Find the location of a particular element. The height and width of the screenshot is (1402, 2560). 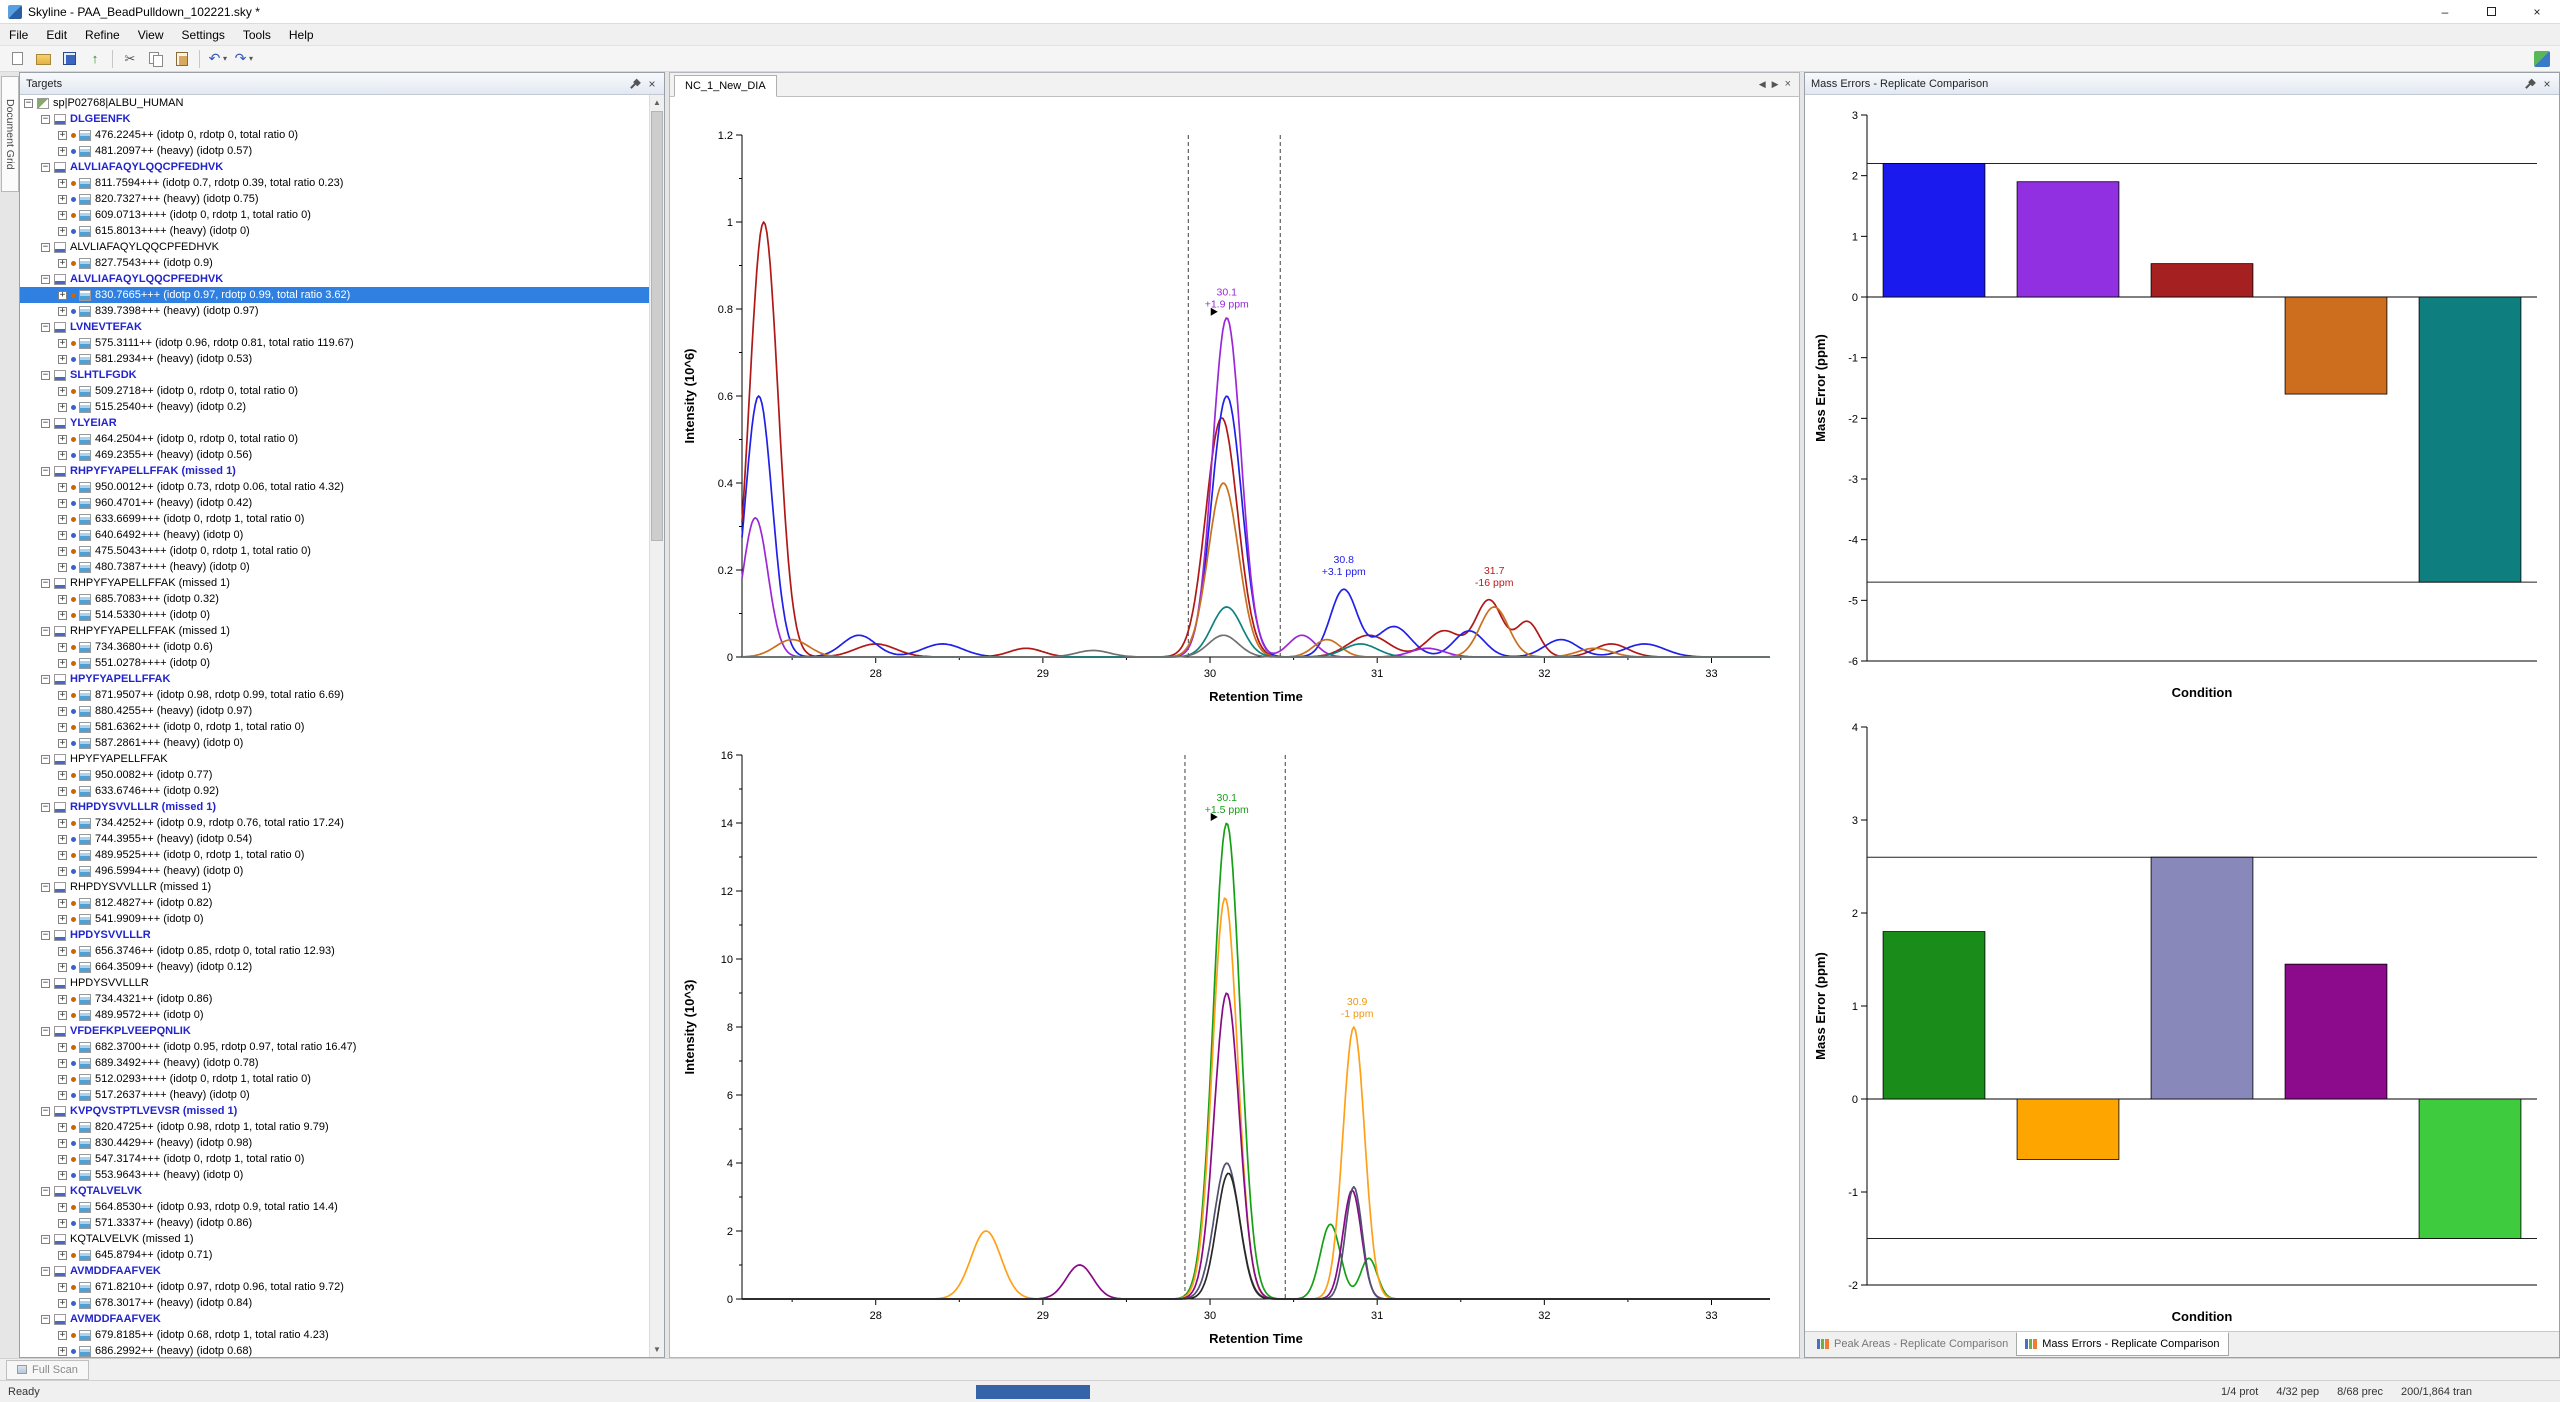

mass-errors-bottom-chart: 4 3 2 1 0 -1 -2 Condition Mass Error (ppm) is located at coordinates (2182, 1021).